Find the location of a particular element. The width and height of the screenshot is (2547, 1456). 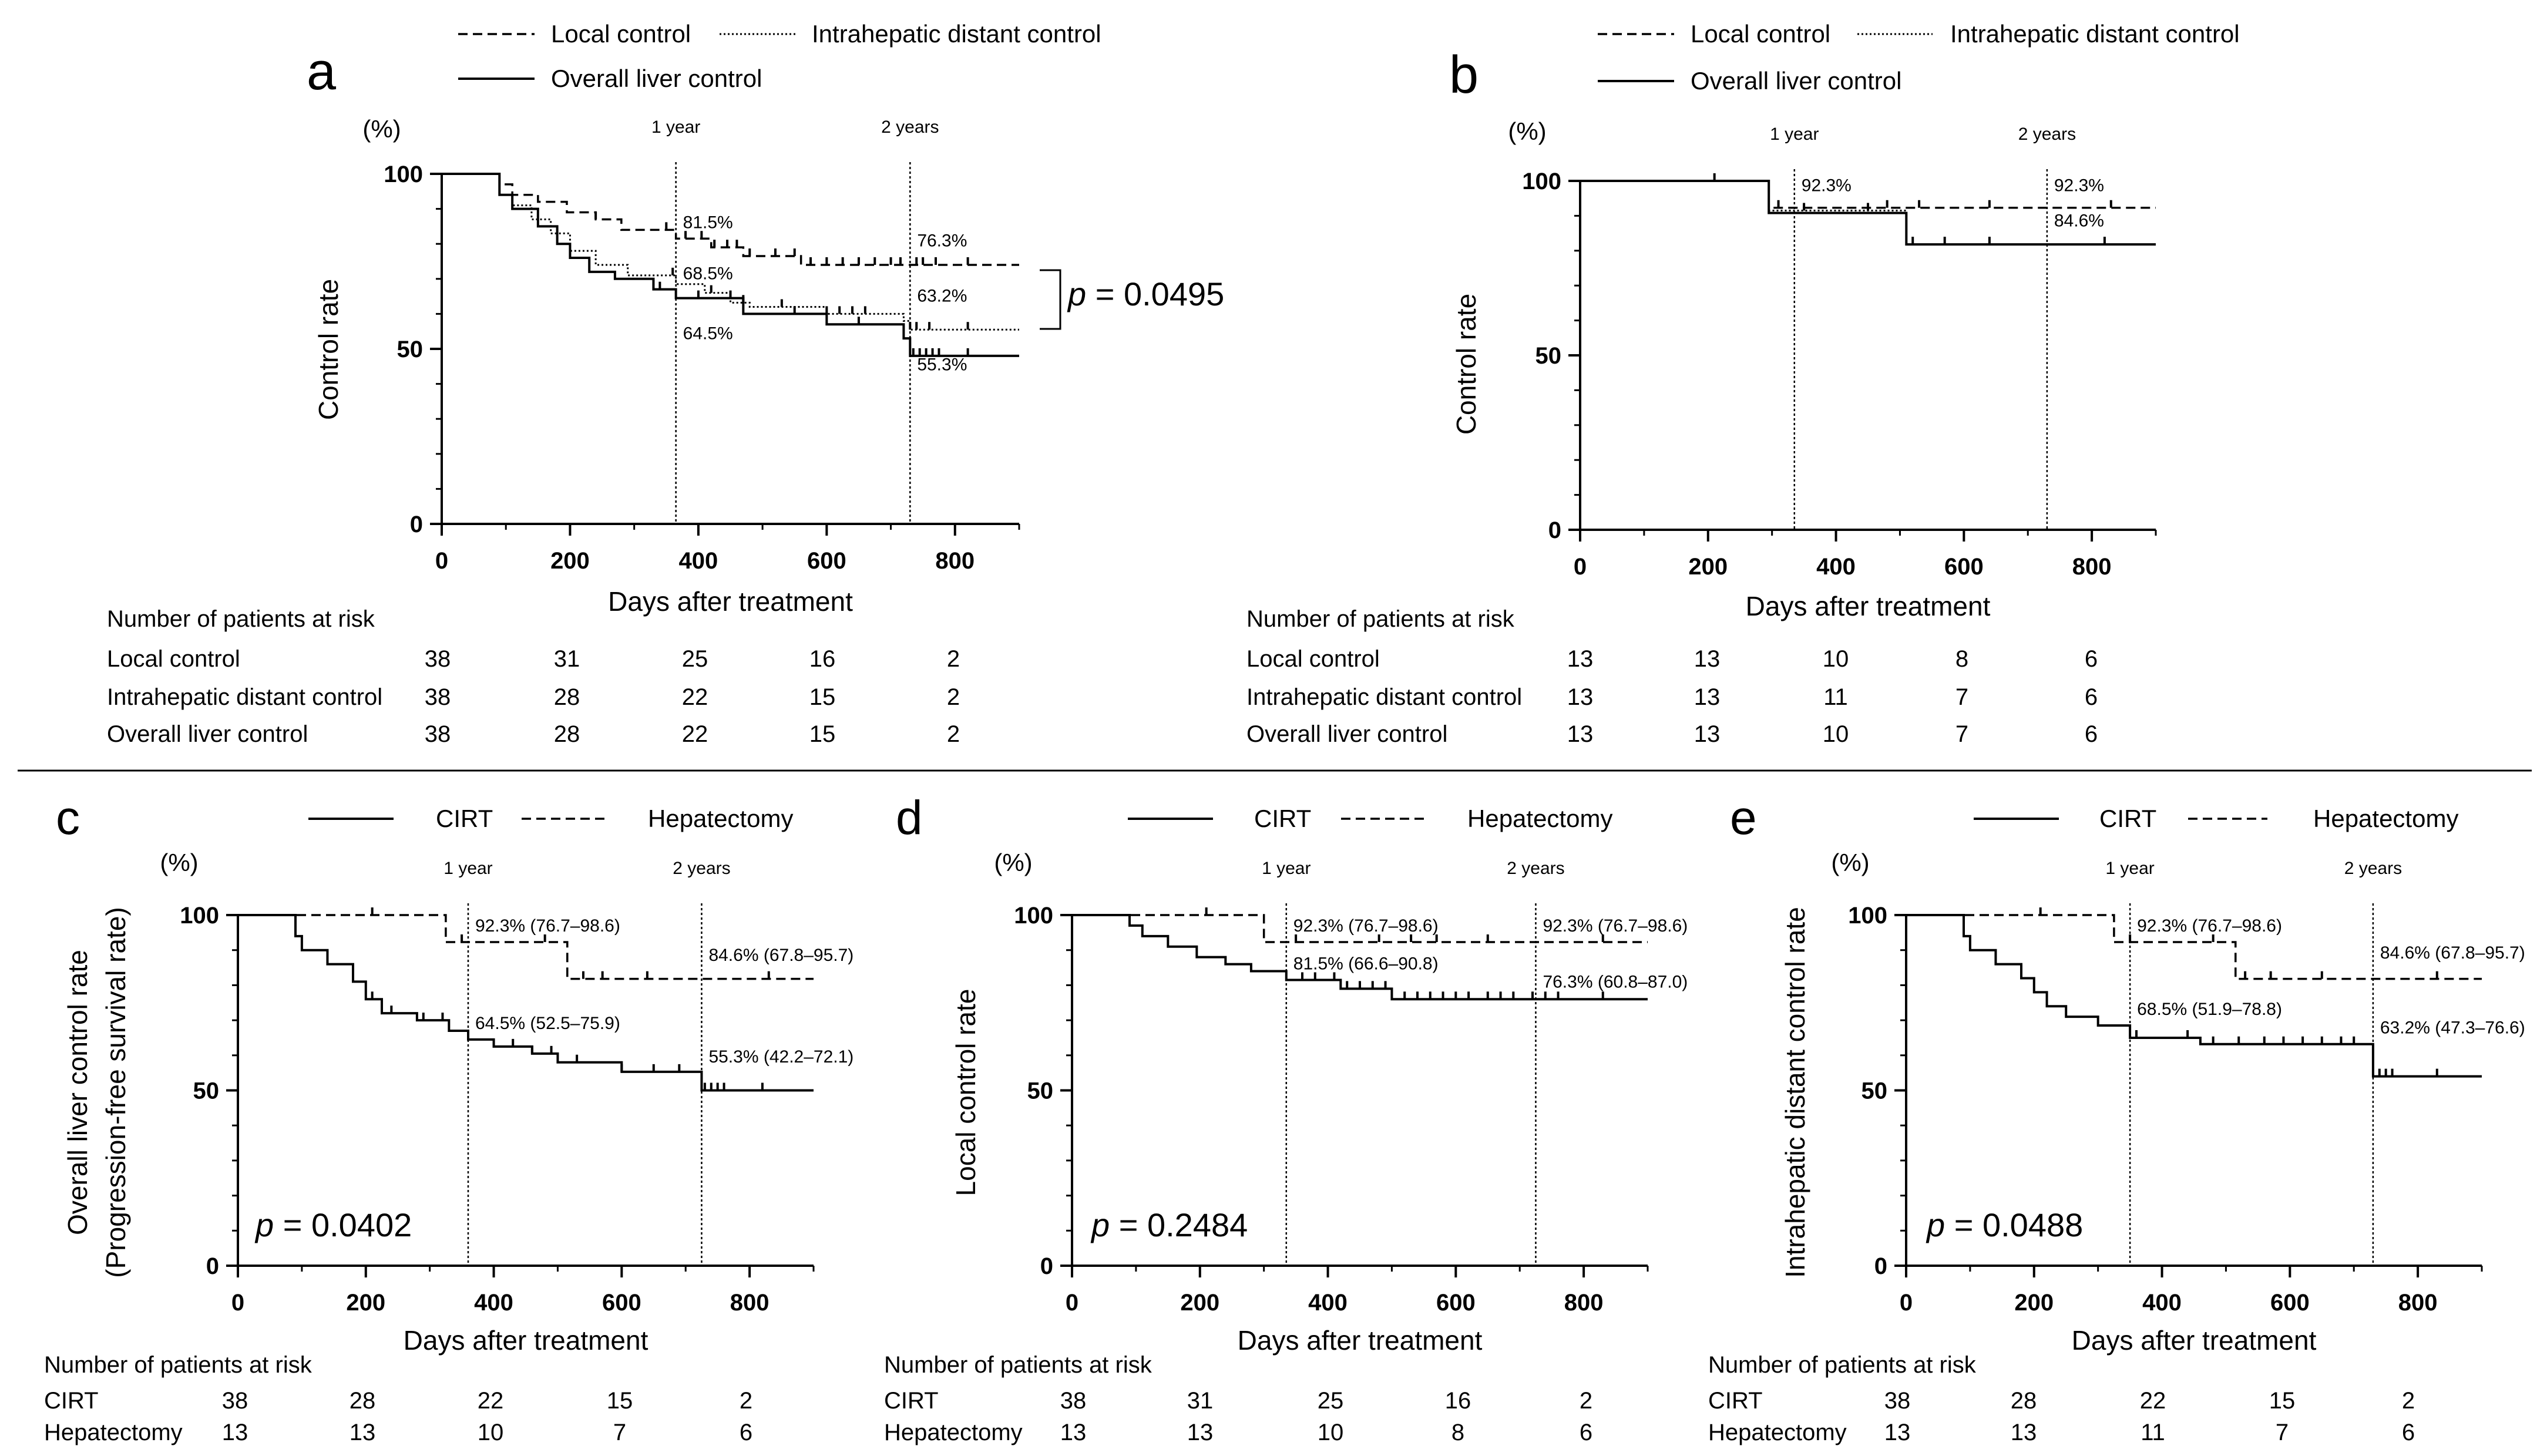

p-value-text: = 0.2484 is located at coordinates (1179, 1224).